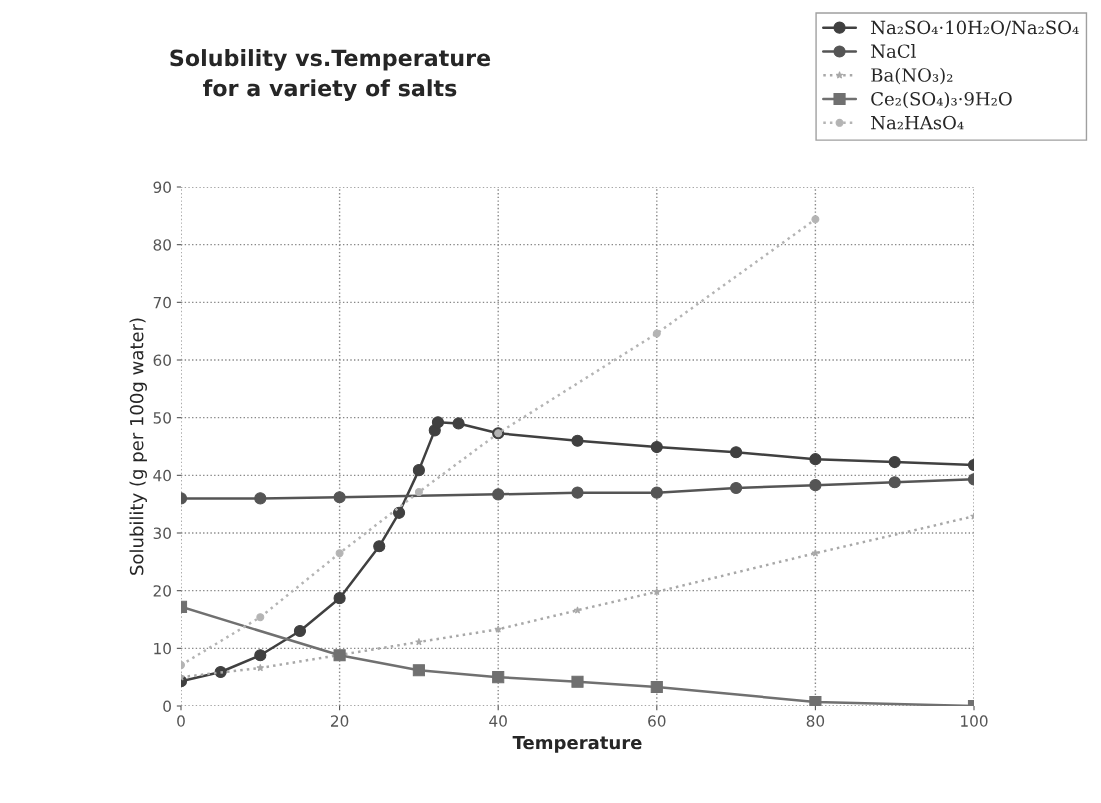  I want to click on chart-title: Solubility vs.Temperature for a variety of salts, so click(330, 75).